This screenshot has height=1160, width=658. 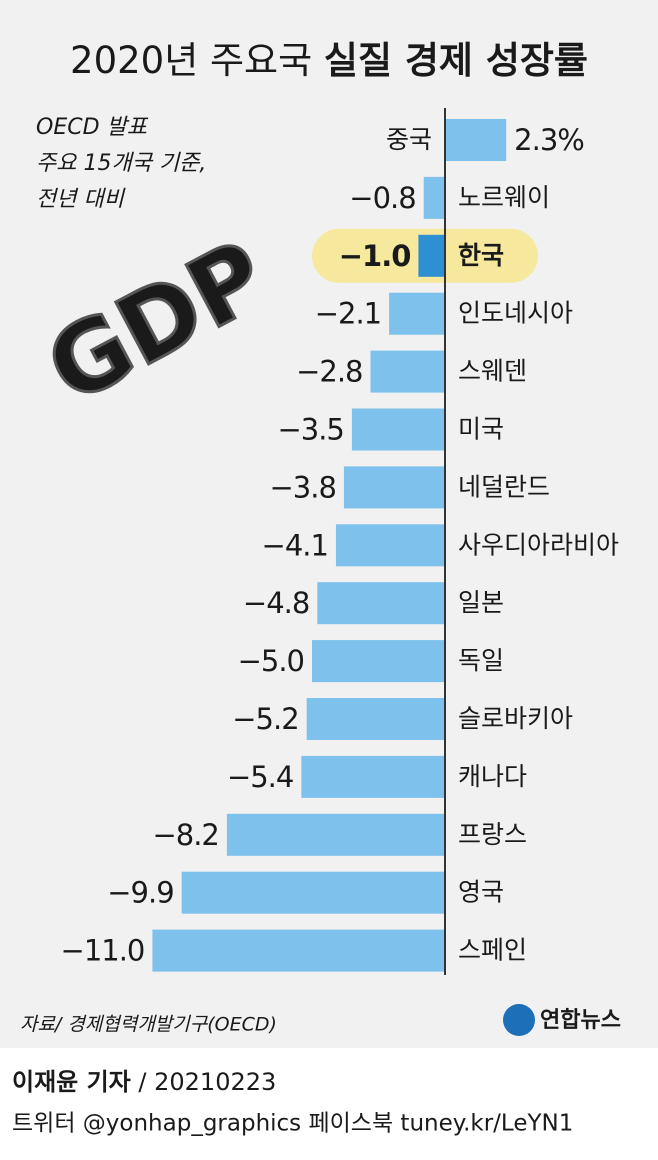 I want to click on social: 트위터 @yonhap_graphics 페이스북 tuney.kr/LeYN1, so click(x=292, y=1124).